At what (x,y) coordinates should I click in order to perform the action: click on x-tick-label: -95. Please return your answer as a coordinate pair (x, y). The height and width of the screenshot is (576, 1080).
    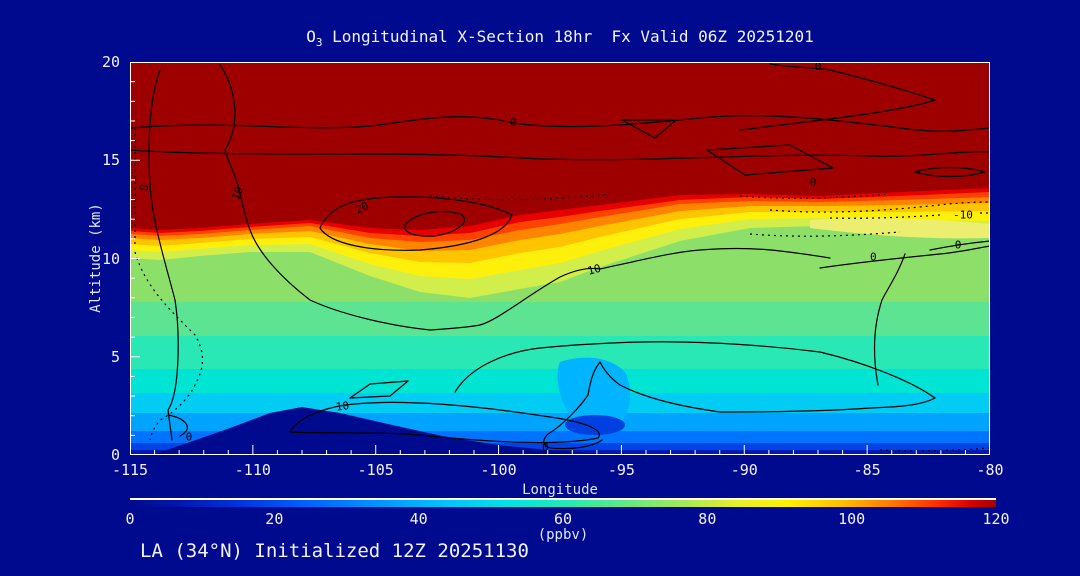
    Looking at the image, I should click on (621, 470).